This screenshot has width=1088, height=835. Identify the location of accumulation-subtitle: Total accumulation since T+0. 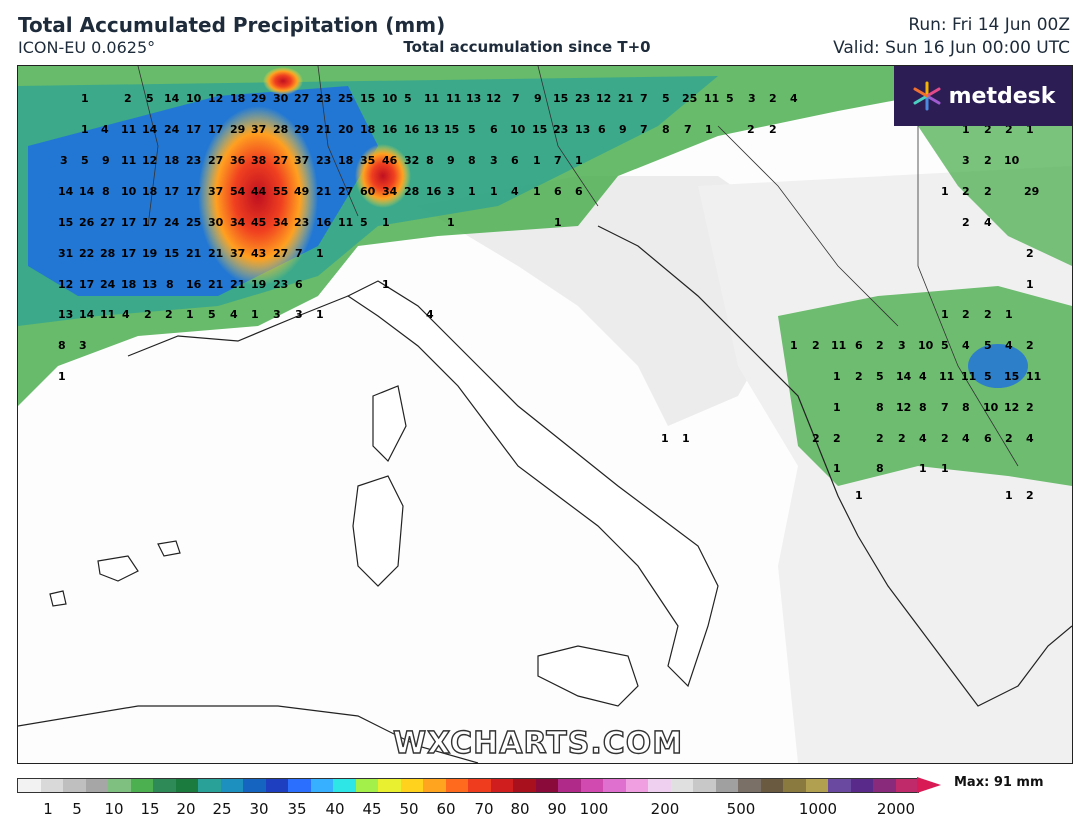
(527, 47).